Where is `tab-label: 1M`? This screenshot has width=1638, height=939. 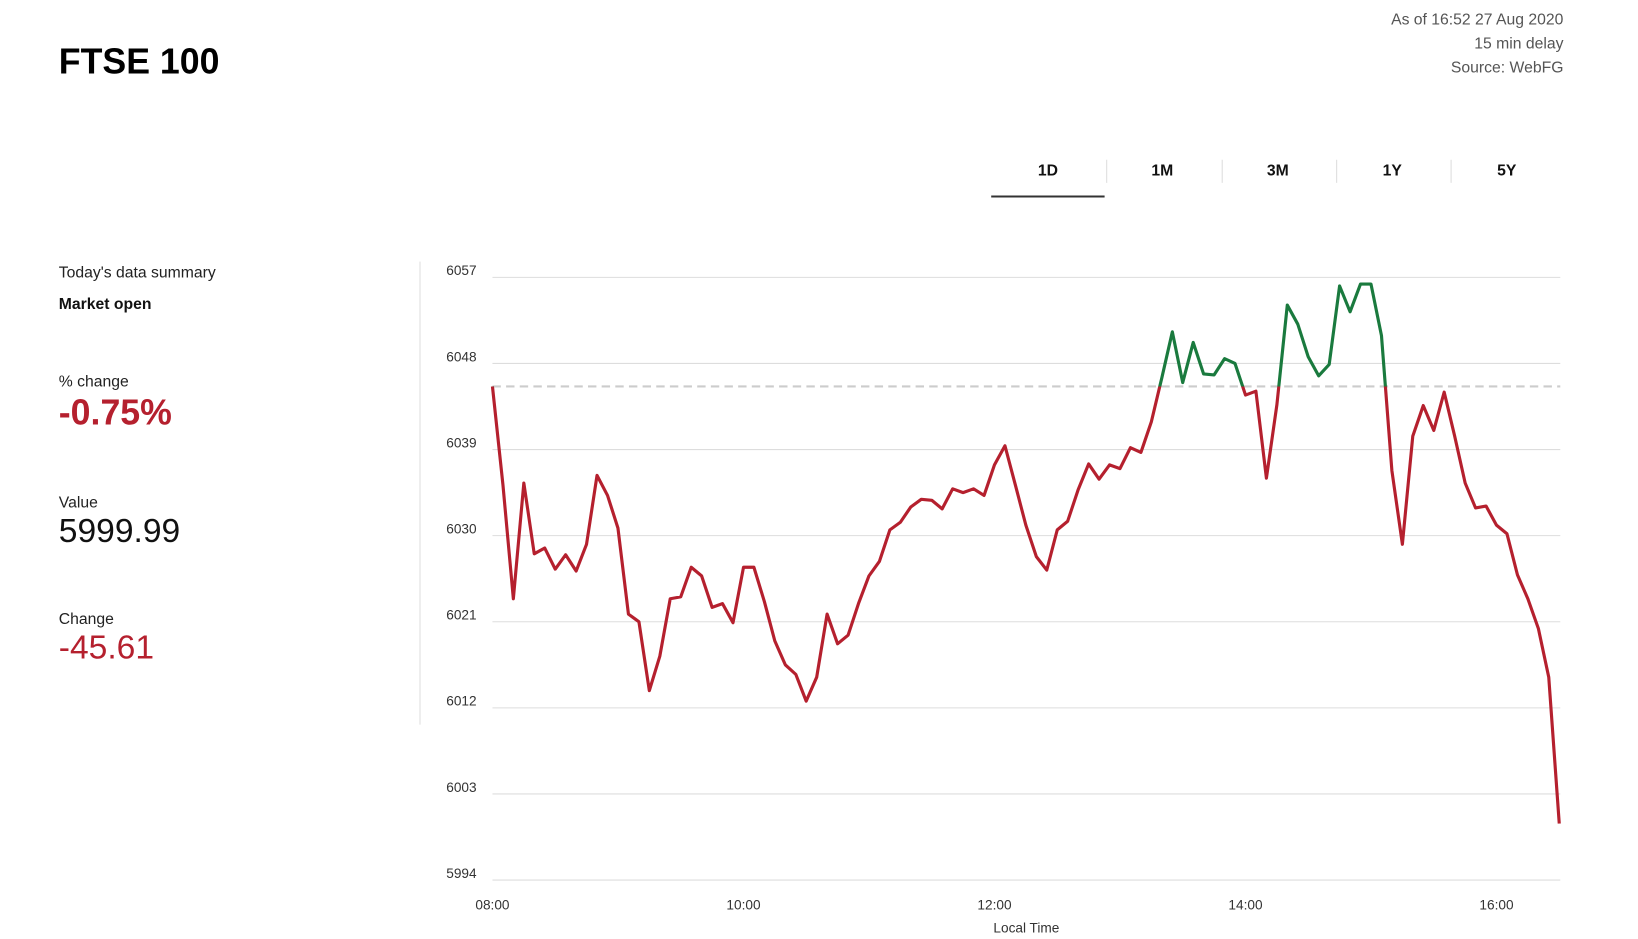
tab-label: 1M is located at coordinates (1162, 171).